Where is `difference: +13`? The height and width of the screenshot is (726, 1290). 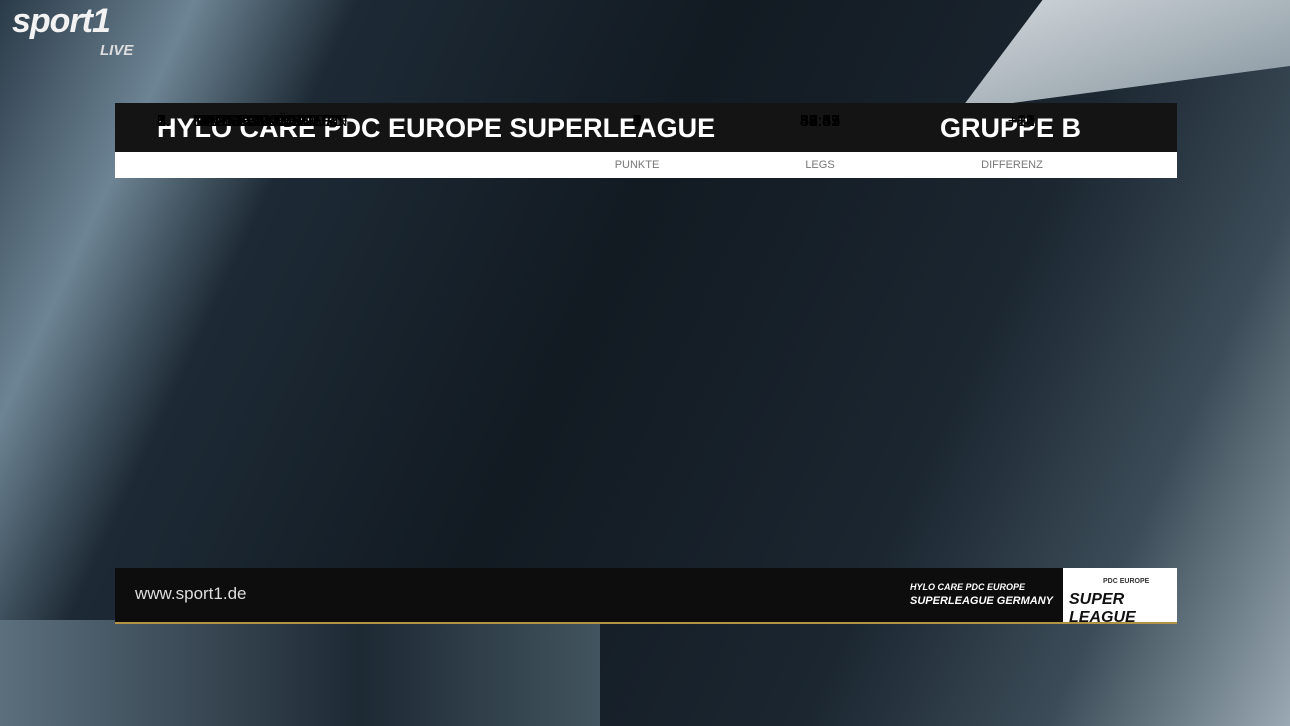
difference: +13 is located at coordinates (1021, 121).